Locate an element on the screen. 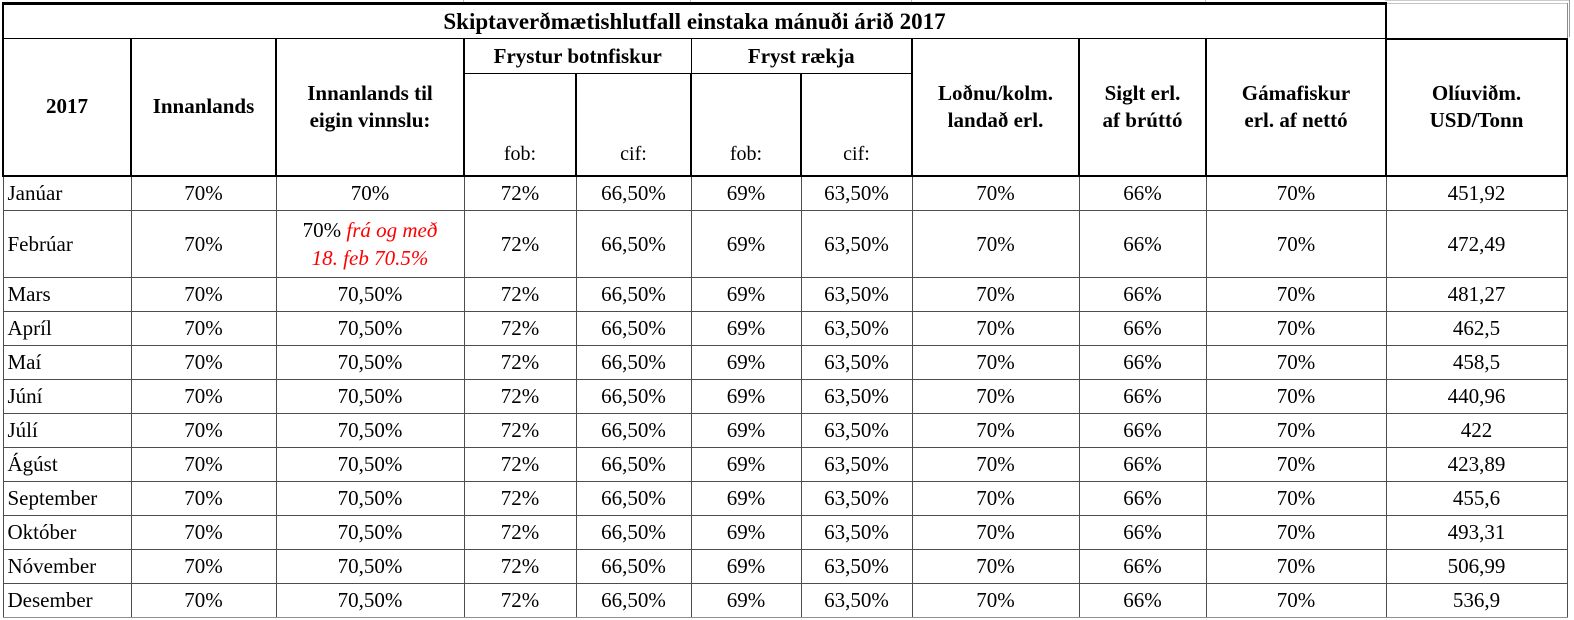  month-cell: Október is located at coordinates (67, 532).